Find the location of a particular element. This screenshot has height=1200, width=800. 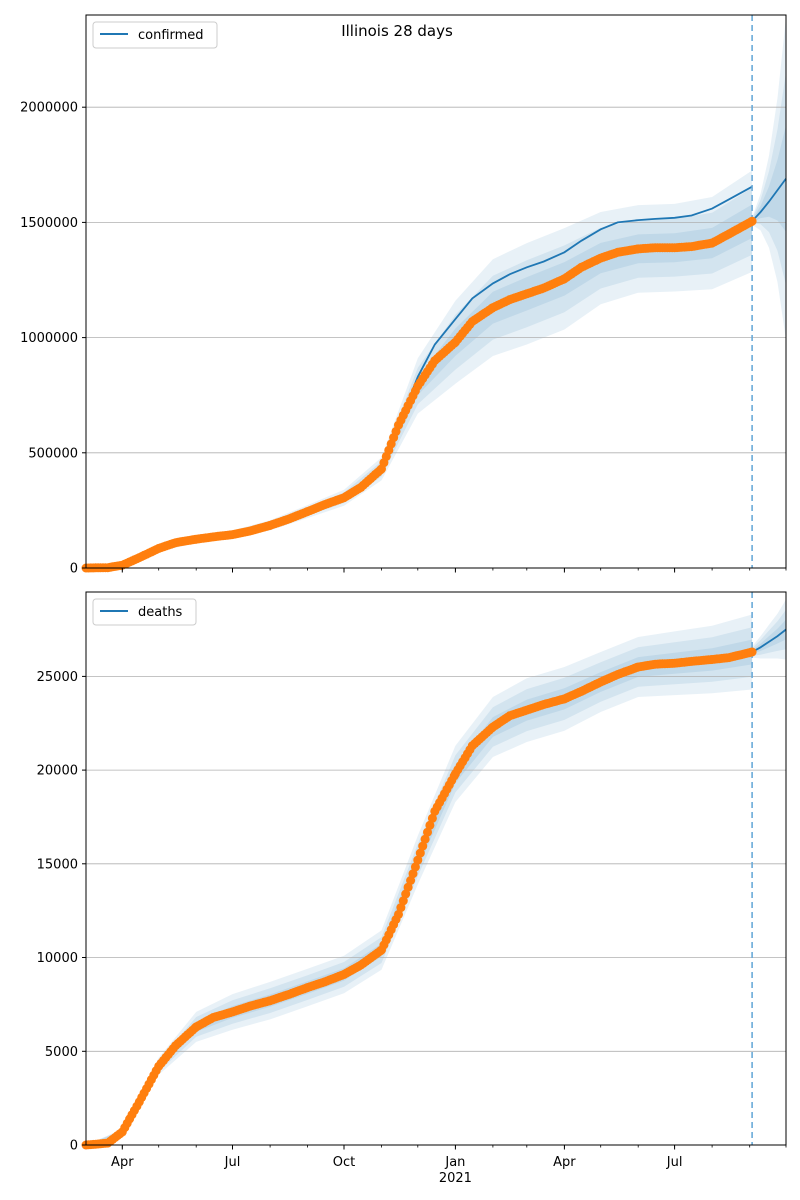

deaths-legend-box is located at coordinates (144, 612).